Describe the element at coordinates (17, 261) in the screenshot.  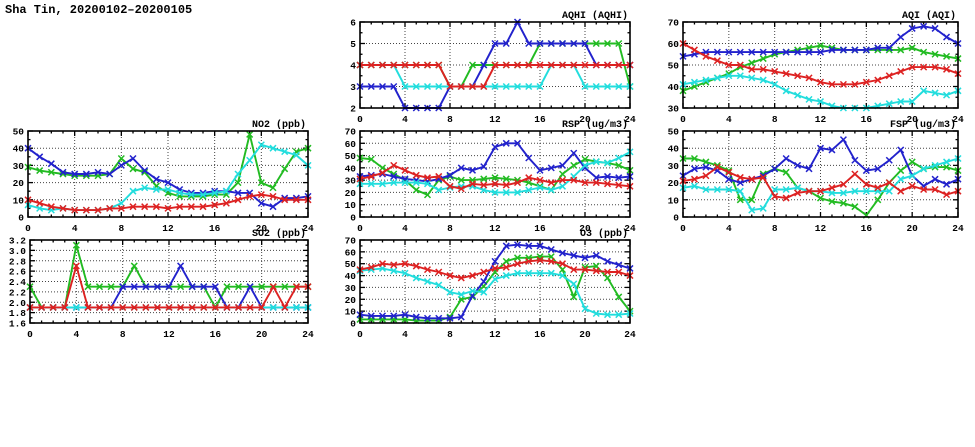
I see `y-tick-label: 2.8` at that location.